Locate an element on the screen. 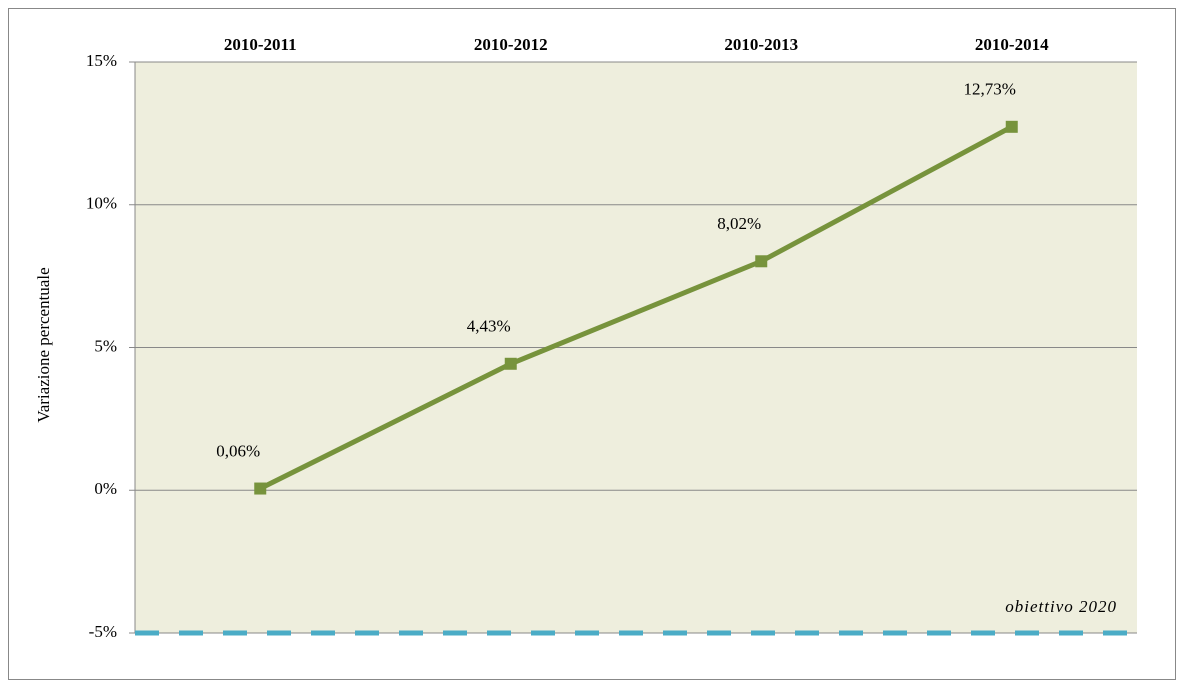 This screenshot has width=1184, height=689. data-label: 12,73% is located at coordinates (990, 89).